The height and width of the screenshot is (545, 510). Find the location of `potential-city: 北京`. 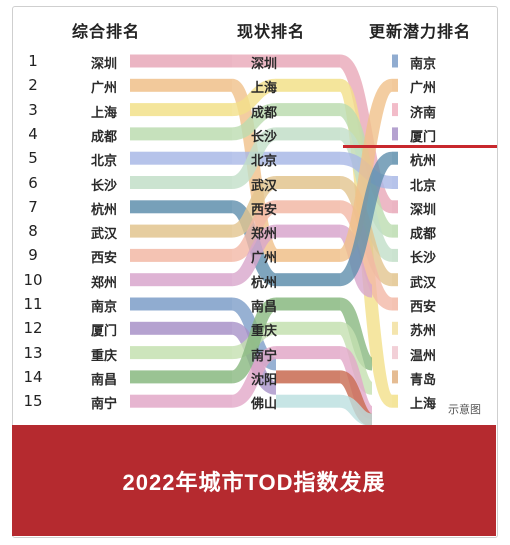

potential-city: 北京 is located at coordinates (423, 186).